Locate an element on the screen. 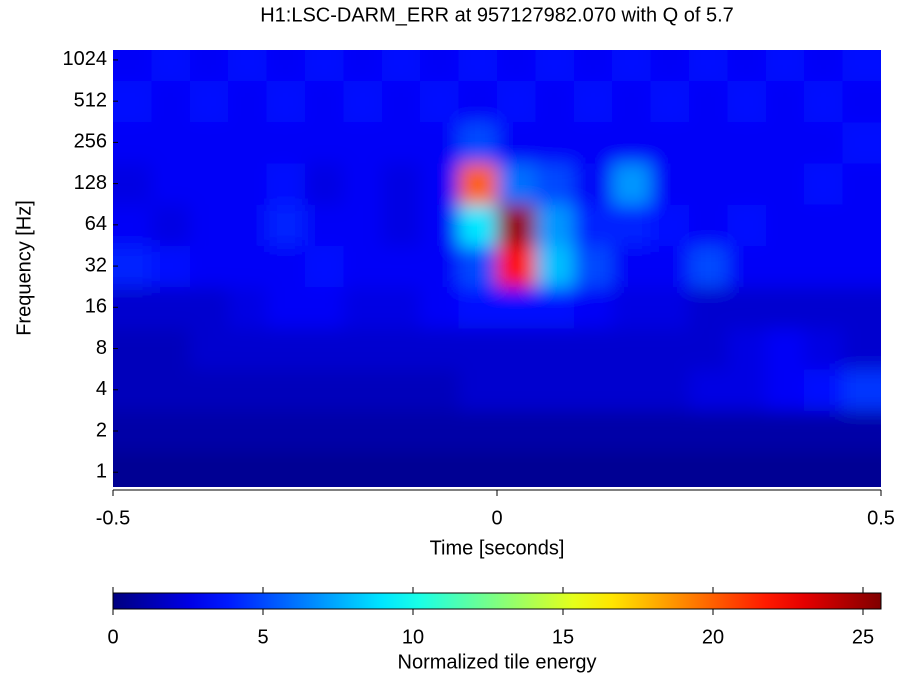 The image size is (901, 684). y-tick-label: 2 is located at coordinates (101, 430).